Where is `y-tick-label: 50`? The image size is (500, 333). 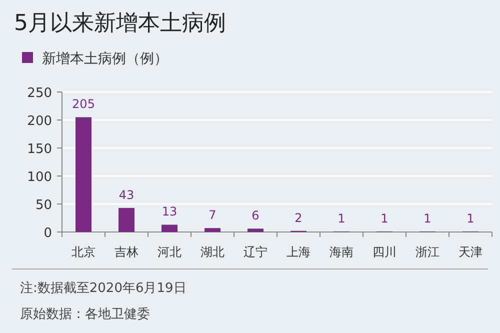
y-tick-label: 50 is located at coordinates (43, 205).